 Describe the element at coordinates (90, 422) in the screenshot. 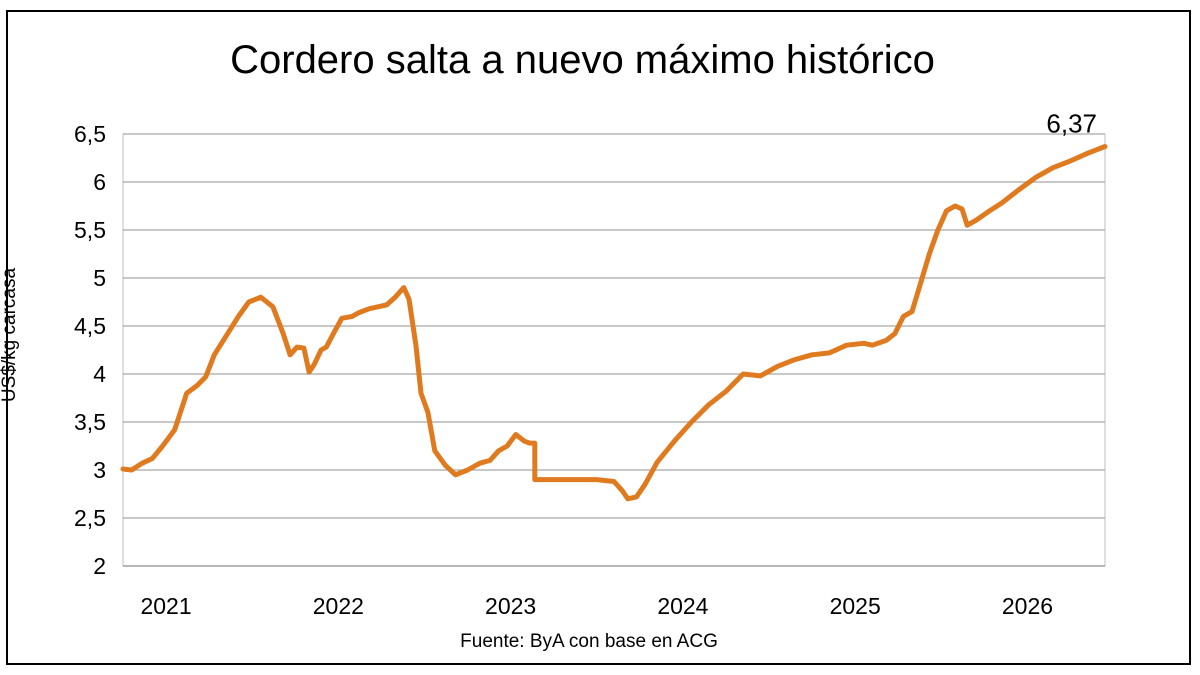

I see `y-tick-label: 3,5` at that location.